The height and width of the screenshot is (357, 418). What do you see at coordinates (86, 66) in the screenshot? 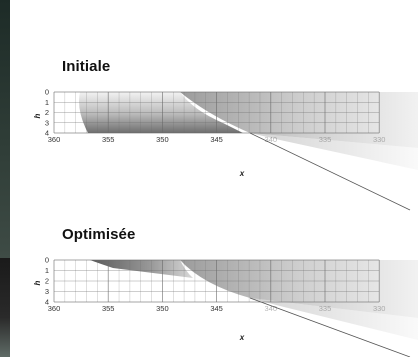
I see `panel-title: Initiale` at bounding box center [86, 66].